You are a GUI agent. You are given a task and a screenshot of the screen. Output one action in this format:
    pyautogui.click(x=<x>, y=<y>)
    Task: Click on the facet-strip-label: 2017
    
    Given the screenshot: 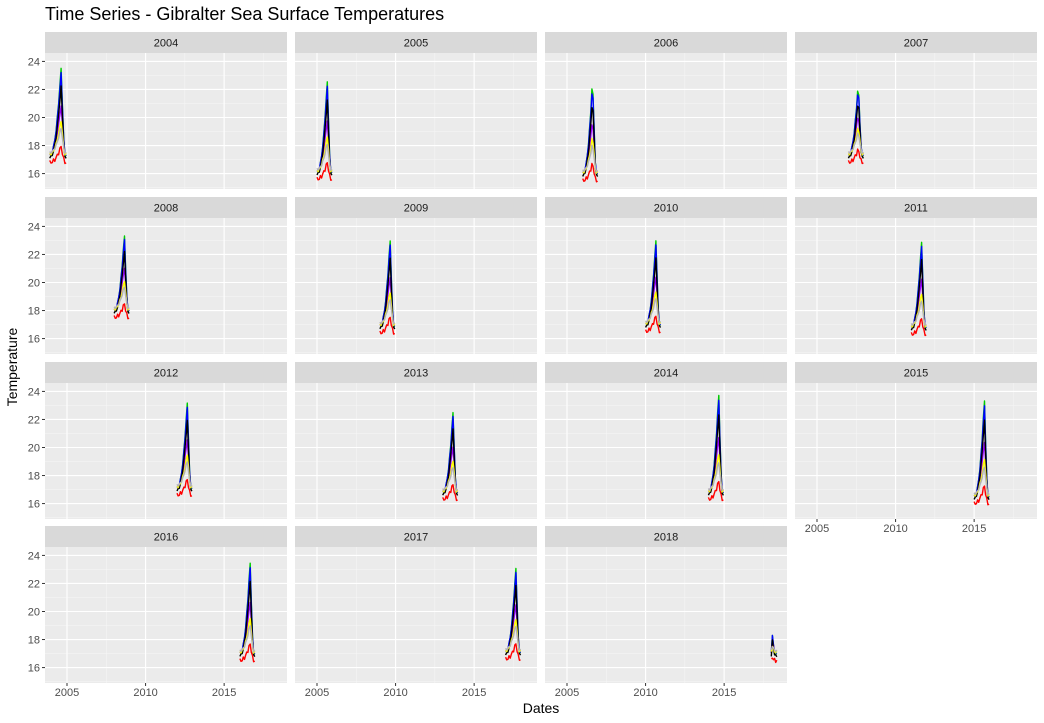 What is the action you would take?
    pyautogui.click(x=416, y=538)
    